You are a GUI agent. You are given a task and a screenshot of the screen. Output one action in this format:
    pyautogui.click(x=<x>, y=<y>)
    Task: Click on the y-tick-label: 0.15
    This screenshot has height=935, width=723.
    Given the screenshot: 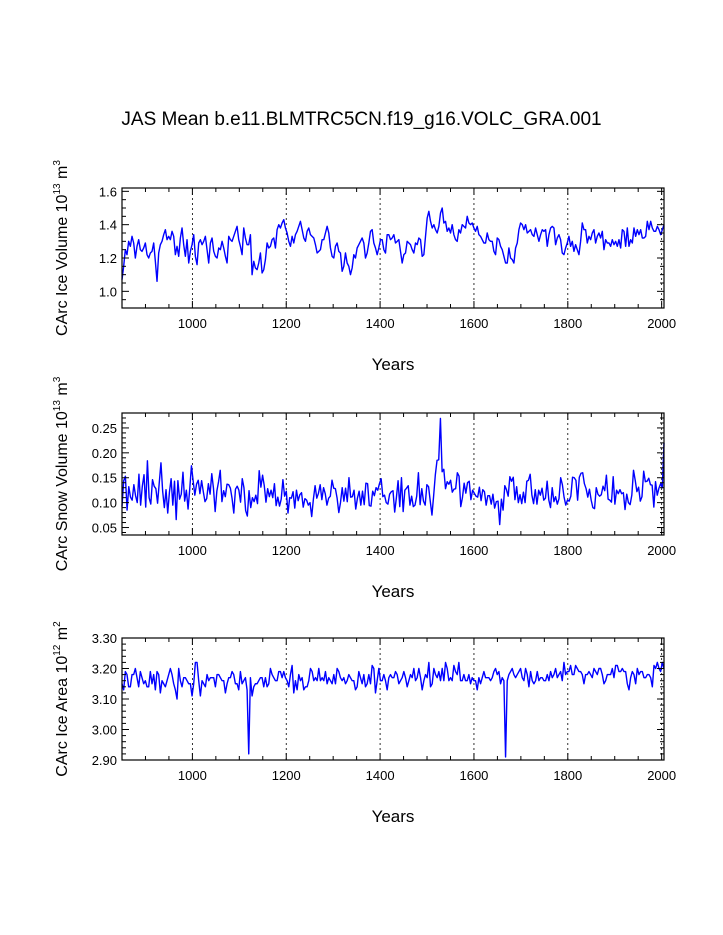 What is the action you would take?
    pyautogui.click(x=104, y=478)
    